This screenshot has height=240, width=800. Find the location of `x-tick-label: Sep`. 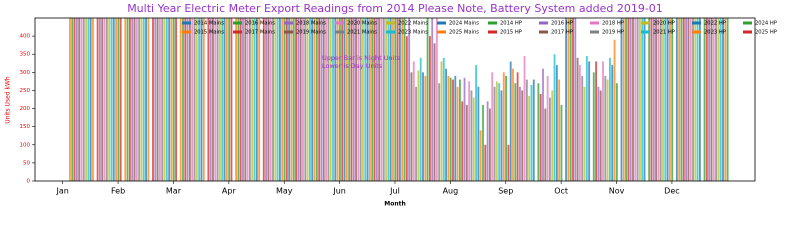

x-tick-label: Sep is located at coordinates (505, 191).